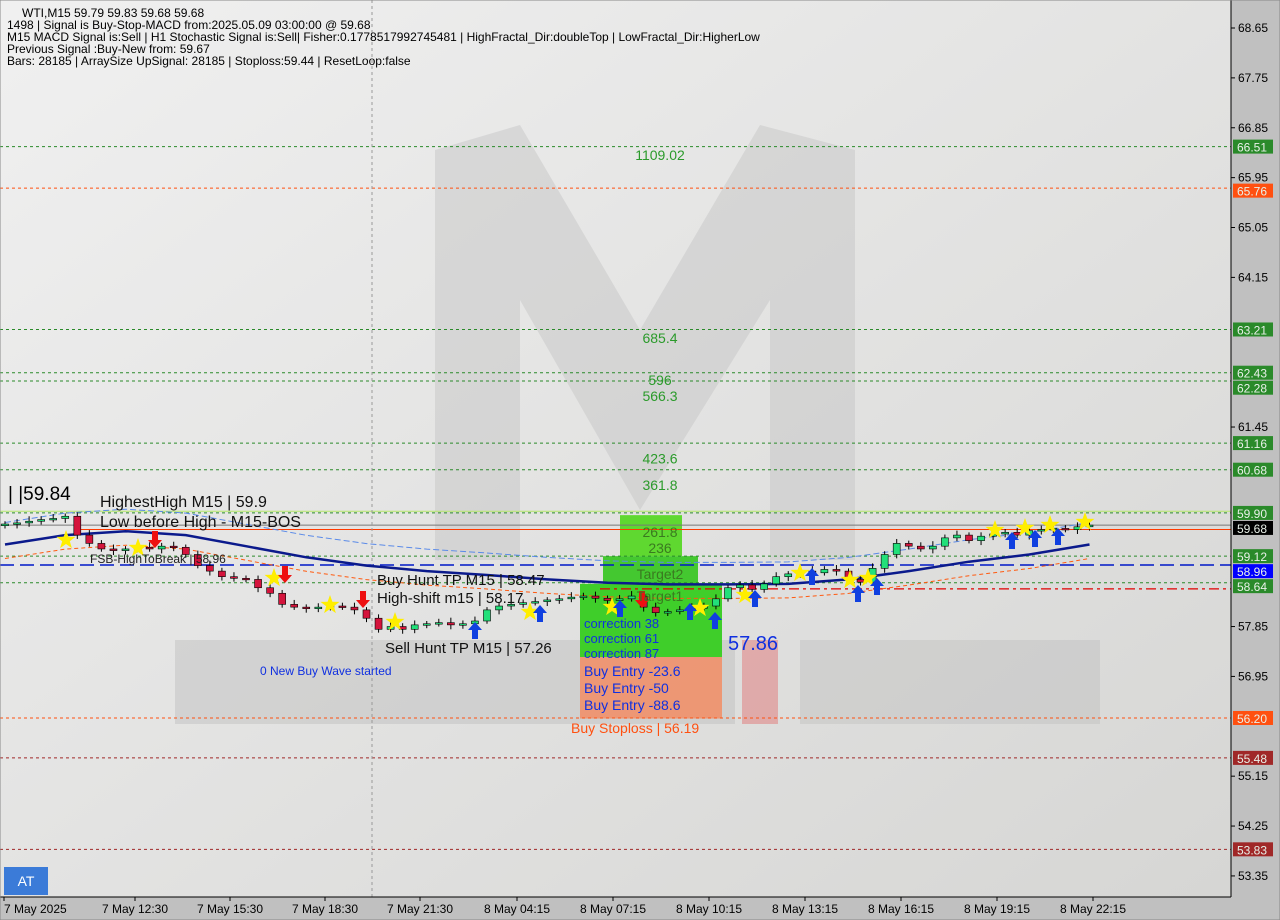  I want to click on trailing-stop-line, so click(547, 571).